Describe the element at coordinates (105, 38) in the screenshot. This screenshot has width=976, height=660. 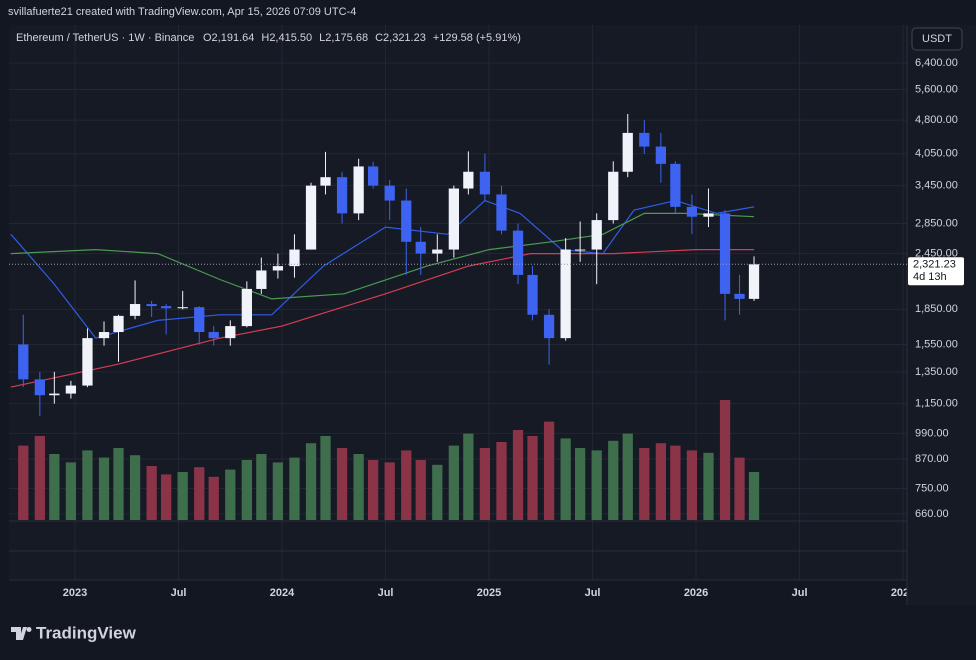
I see `chart-title: Ethereum / TetherUS · 1W · Binance` at that location.